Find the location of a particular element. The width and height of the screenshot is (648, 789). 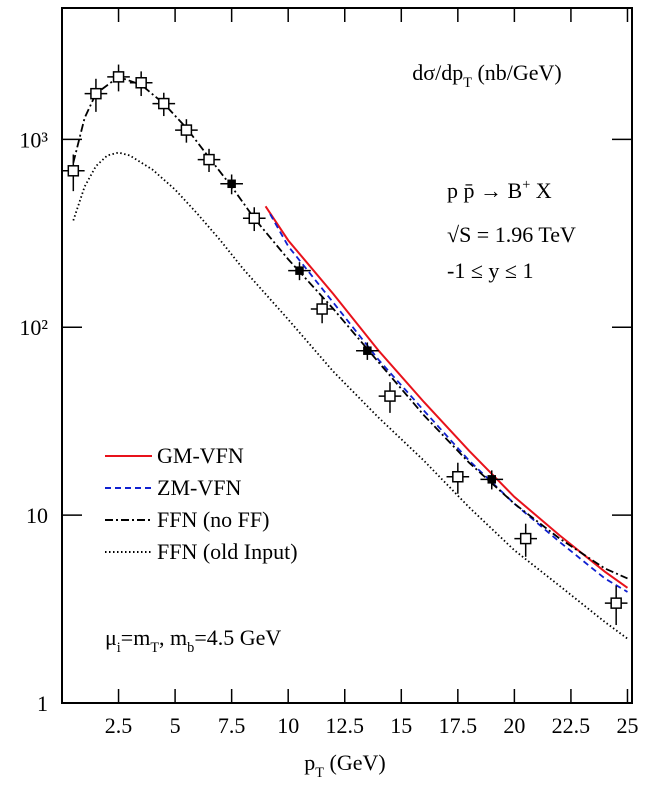

x-tick-label: 7.5 is located at coordinates (232, 725).